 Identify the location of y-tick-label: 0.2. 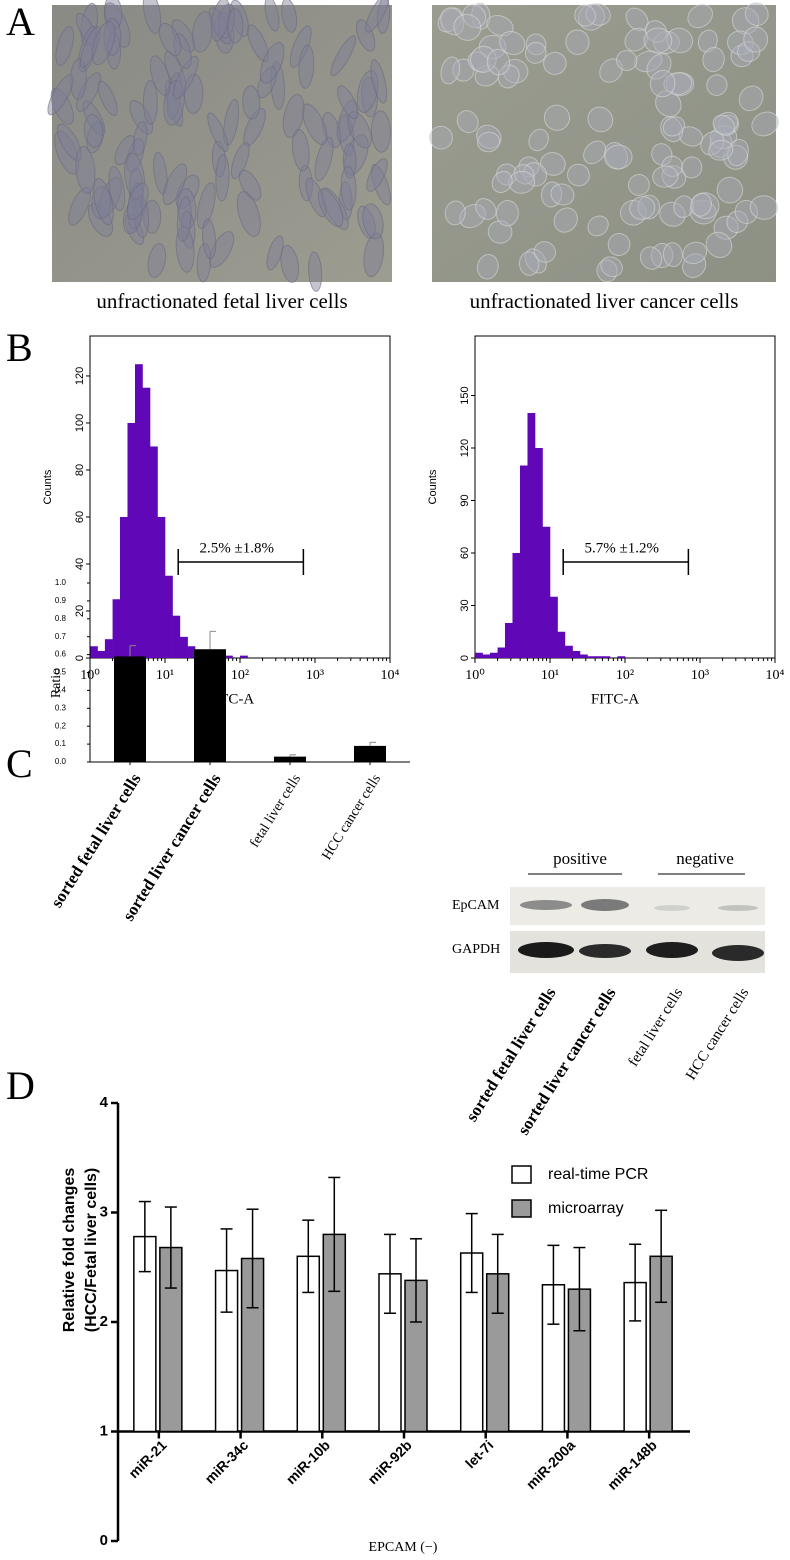
(61, 725).